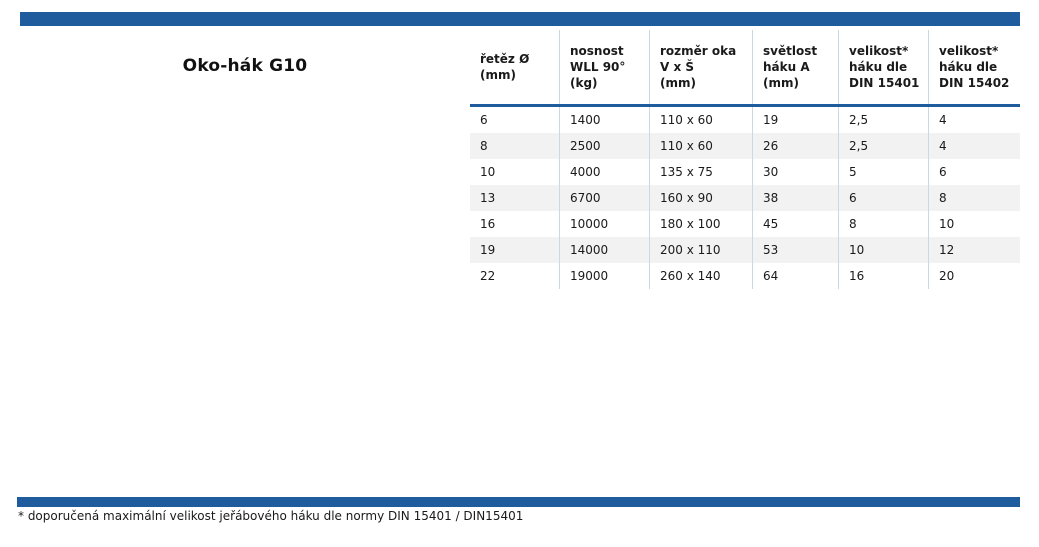 The image size is (1039, 547). I want to click on table-cell-eye-size: 260 x 140, so click(700, 276).